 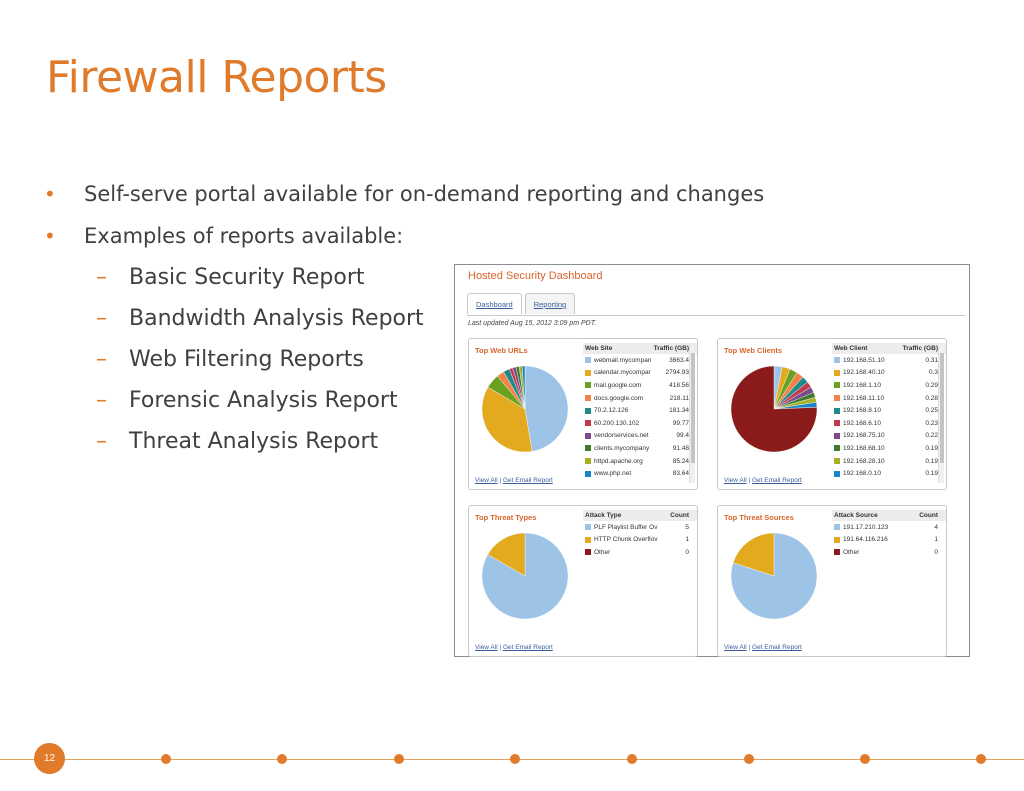 What do you see at coordinates (856, 515) in the screenshot?
I see `column-header-attack-source: Attack Source` at bounding box center [856, 515].